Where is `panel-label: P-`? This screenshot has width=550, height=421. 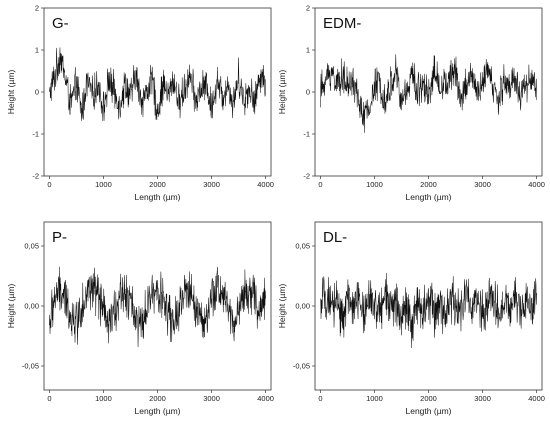
panel-label: P- is located at coordinates (59, 237).